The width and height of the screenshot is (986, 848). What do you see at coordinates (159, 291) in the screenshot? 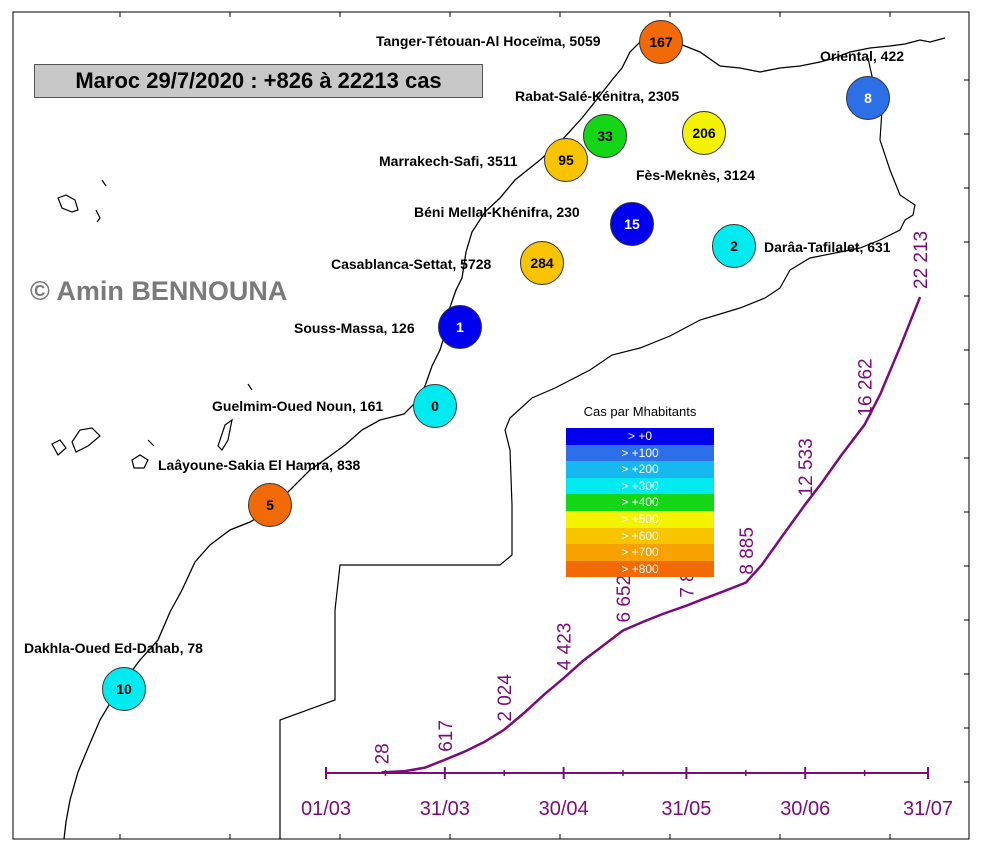
I see `copyright-text: © Amin BENNOUNA` at bounding box center [159, 291].